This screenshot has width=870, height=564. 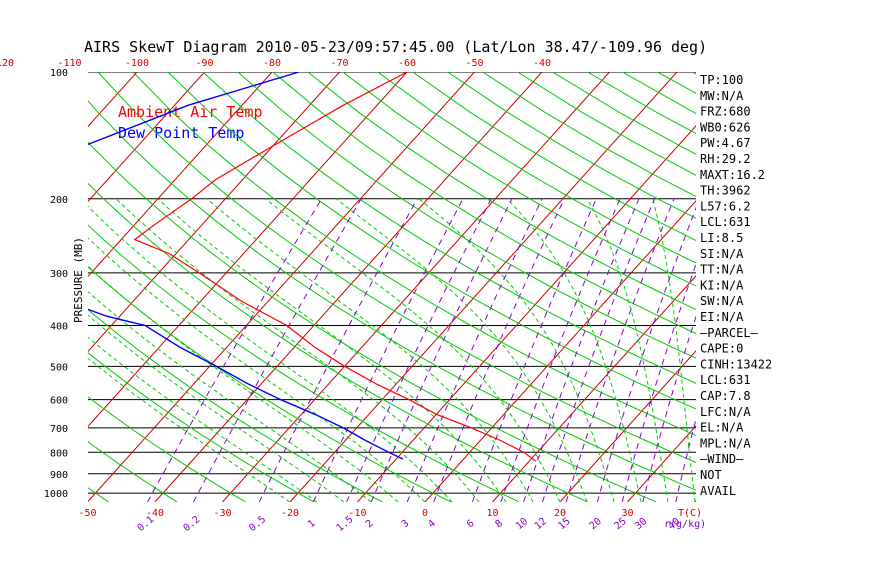 I want to click on mixing-ratio-tick-label: 30, so click(x=641, y=524).